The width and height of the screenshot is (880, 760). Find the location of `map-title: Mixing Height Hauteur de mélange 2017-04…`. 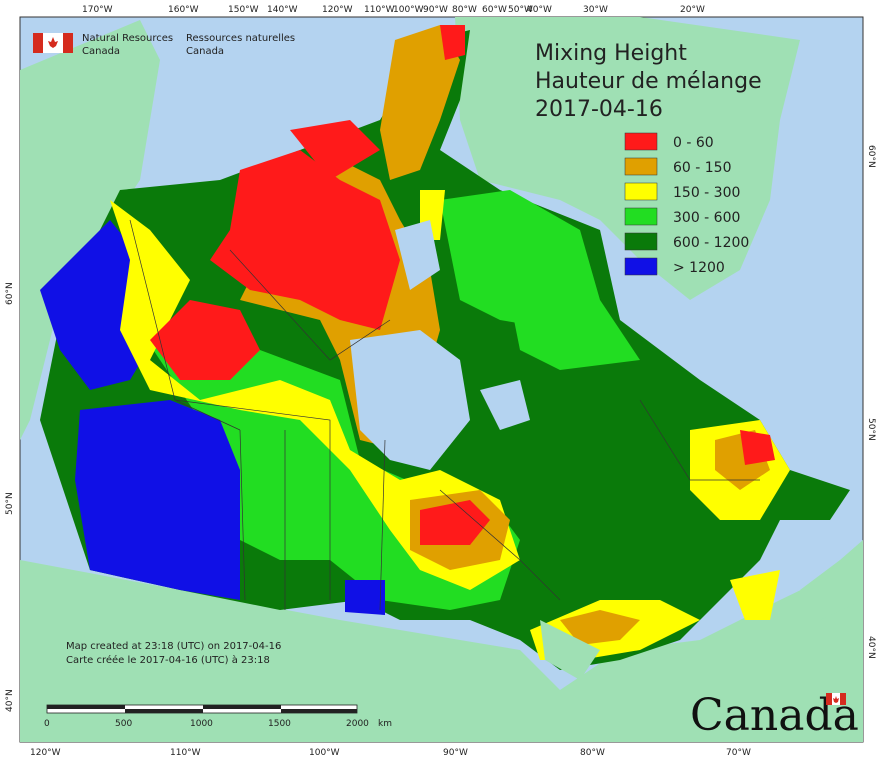

map-title: Mixing Height Hauteur de mélange 2017-04… is located at coordinates (648, 81).